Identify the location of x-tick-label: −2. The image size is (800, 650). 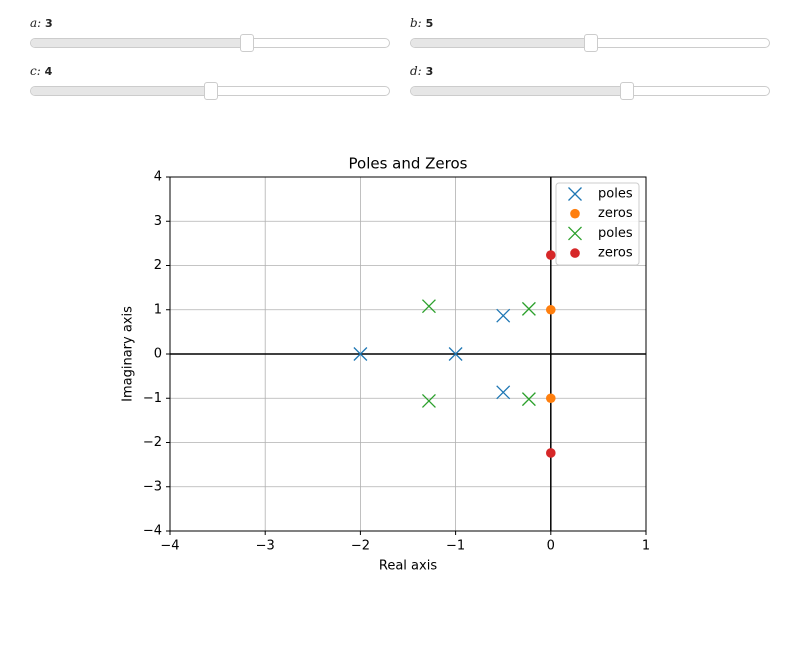
(360, 546).